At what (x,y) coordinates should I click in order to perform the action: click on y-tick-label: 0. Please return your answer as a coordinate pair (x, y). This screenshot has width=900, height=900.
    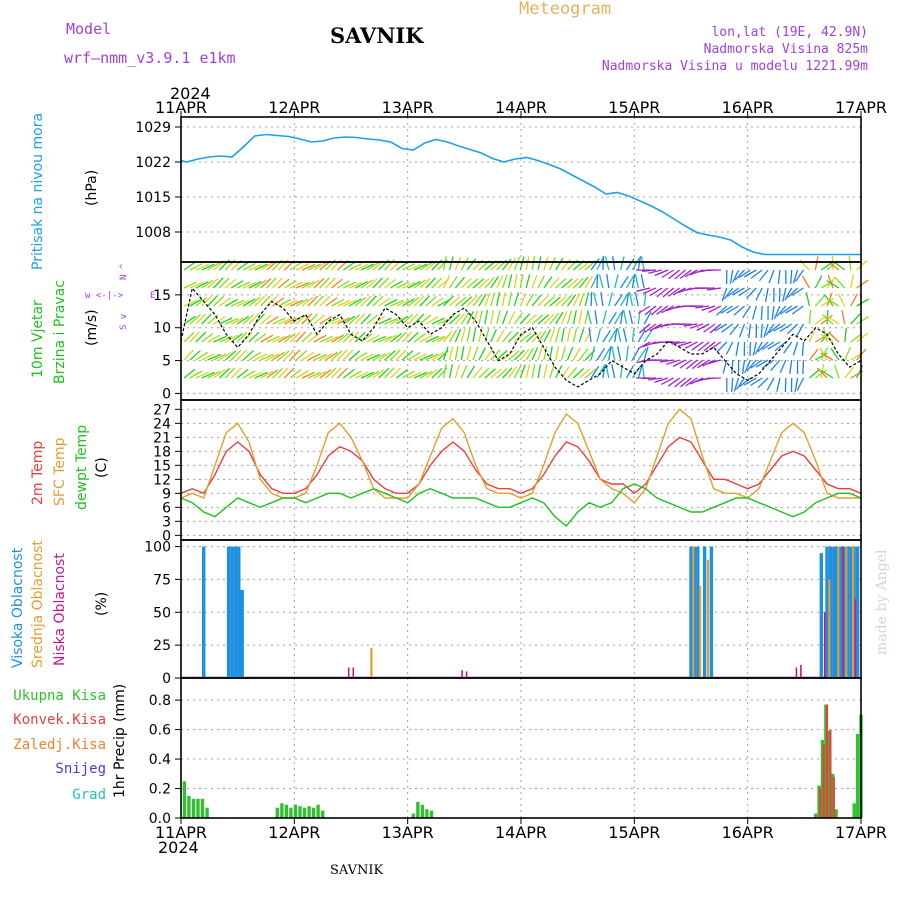
    Looking at the image, I should click on (166, 536).